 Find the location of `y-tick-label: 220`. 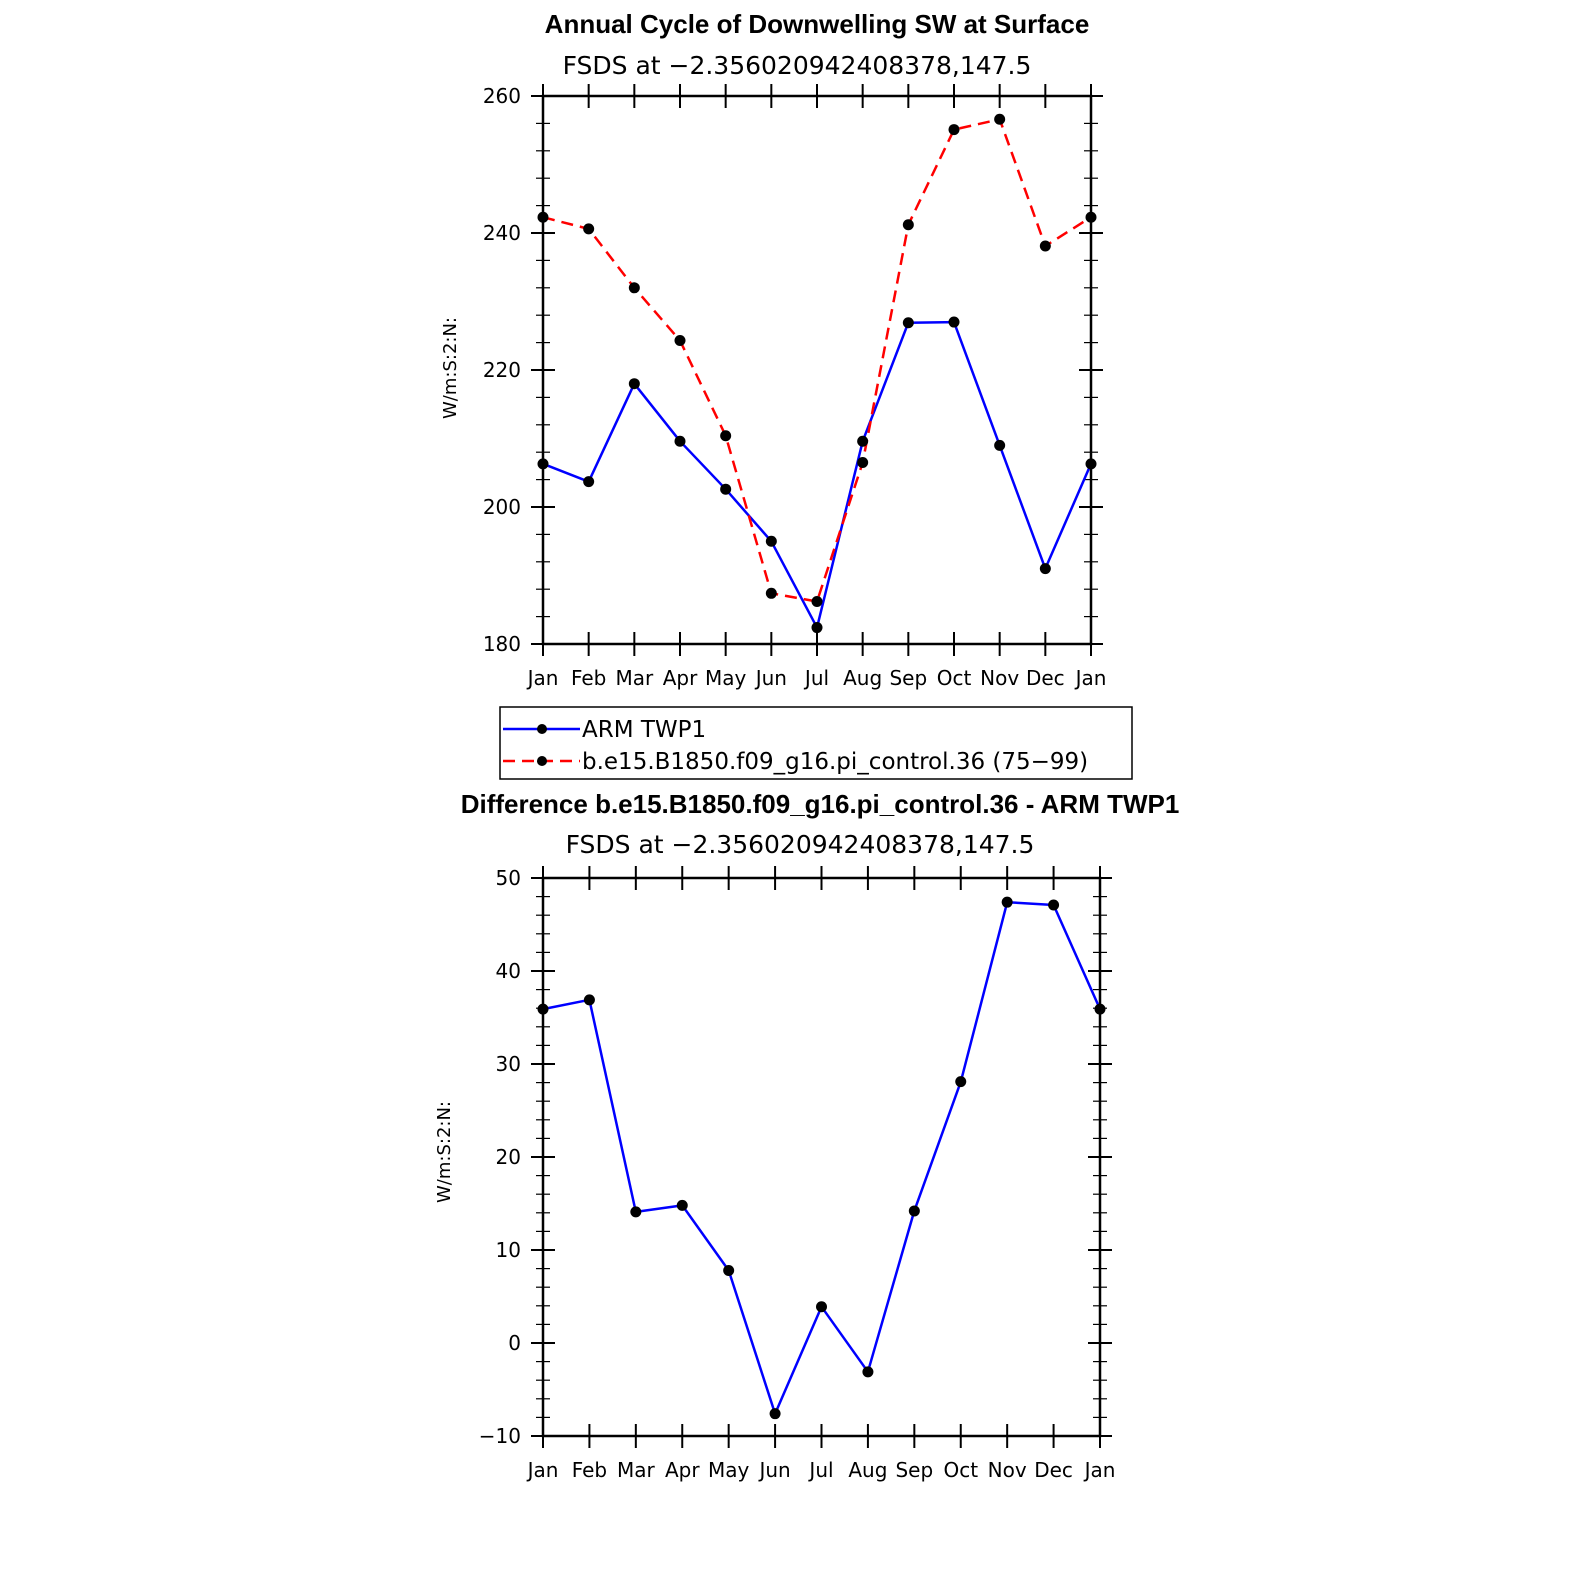

y-tick-label: 220 is located at coordinates (502, 370).